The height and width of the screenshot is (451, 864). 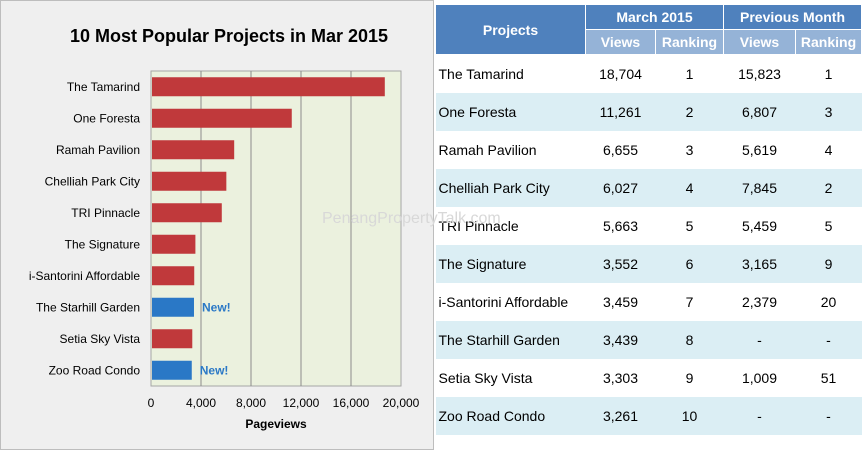 I want to click on prev-views-cell: 2,379, so click(x=759, y=302).